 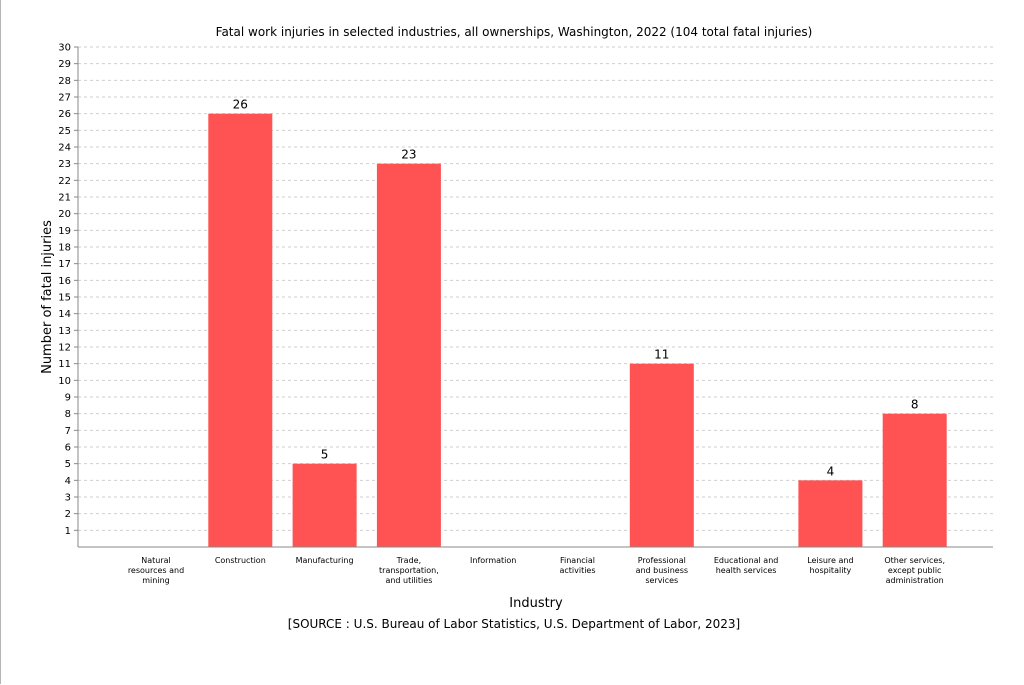 What do you see at coordinates (156, 570) in the screenshot?
I see `x-category-label: Natural resources and mining` at bounding box center [156, 570].